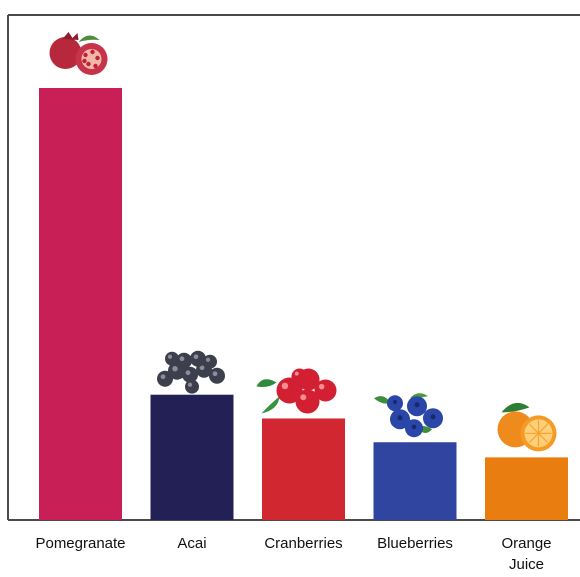 The image size is (580, 577). What do you see at coordinates (303, 469) in the screenshot?
I see `bar-cranberries` at bounding box center [303, 469].